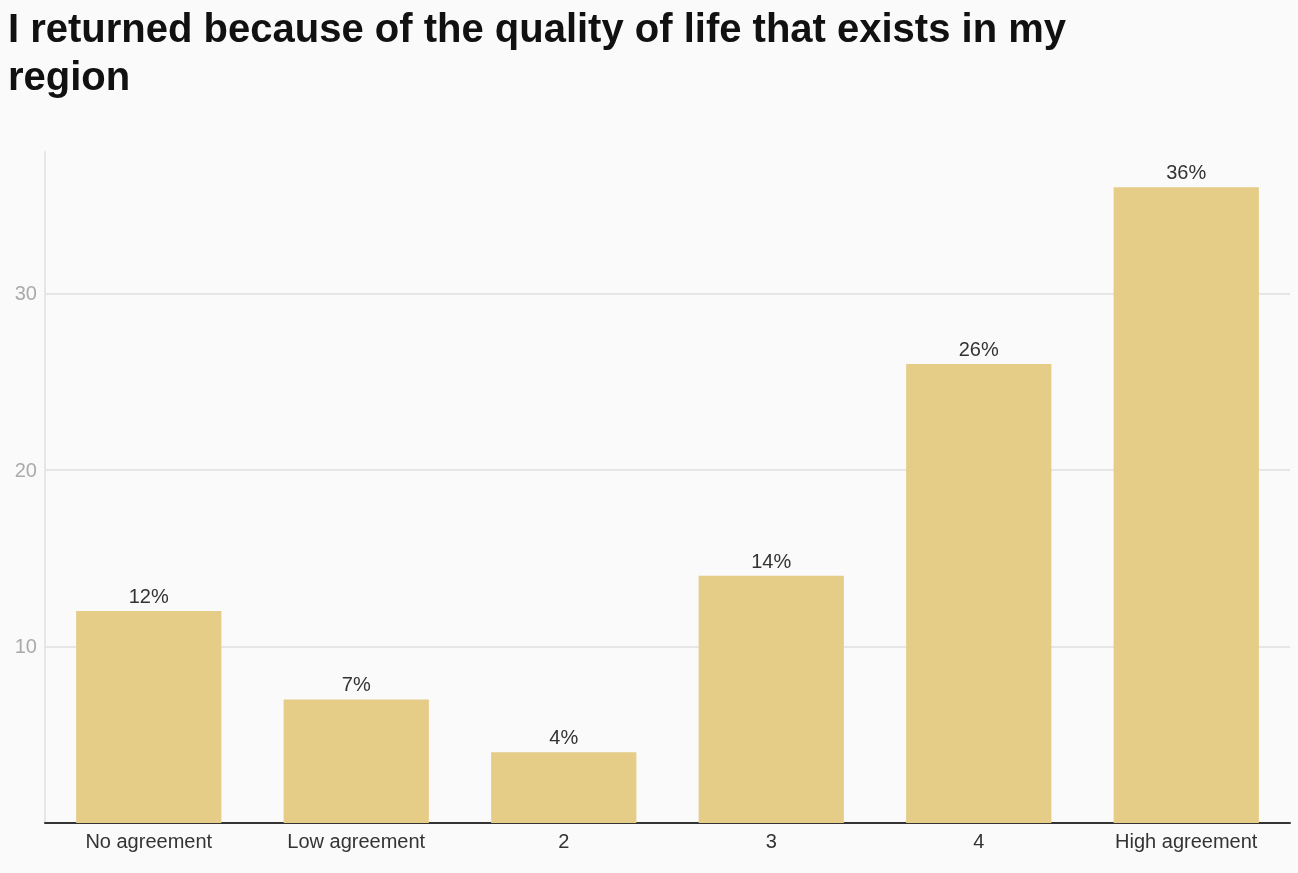 The image size is (1298, 873). What do you see at coordinates (1186, 172) in the screenshot?
I see `data-label: 36%` at bounding box center [1186, 172].